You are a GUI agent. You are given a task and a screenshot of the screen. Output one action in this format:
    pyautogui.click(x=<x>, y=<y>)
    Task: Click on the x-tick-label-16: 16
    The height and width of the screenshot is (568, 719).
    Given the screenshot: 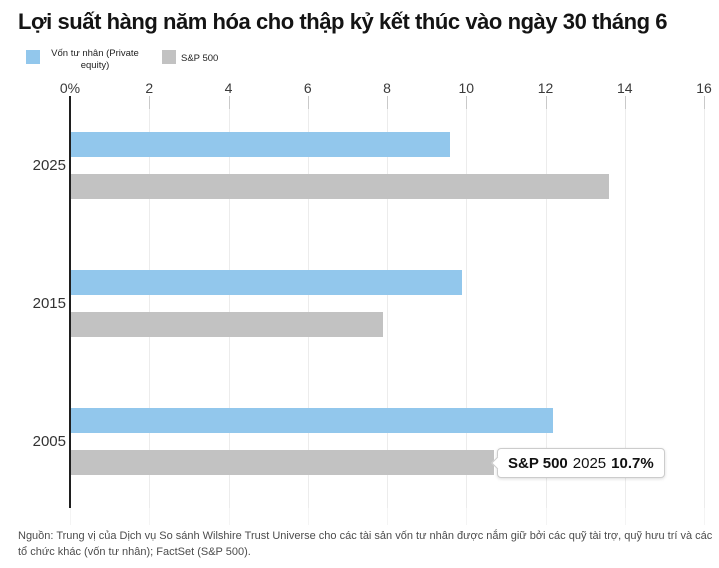 What is the action you would take?
    pyautogui.click(x=704, y=88)
    